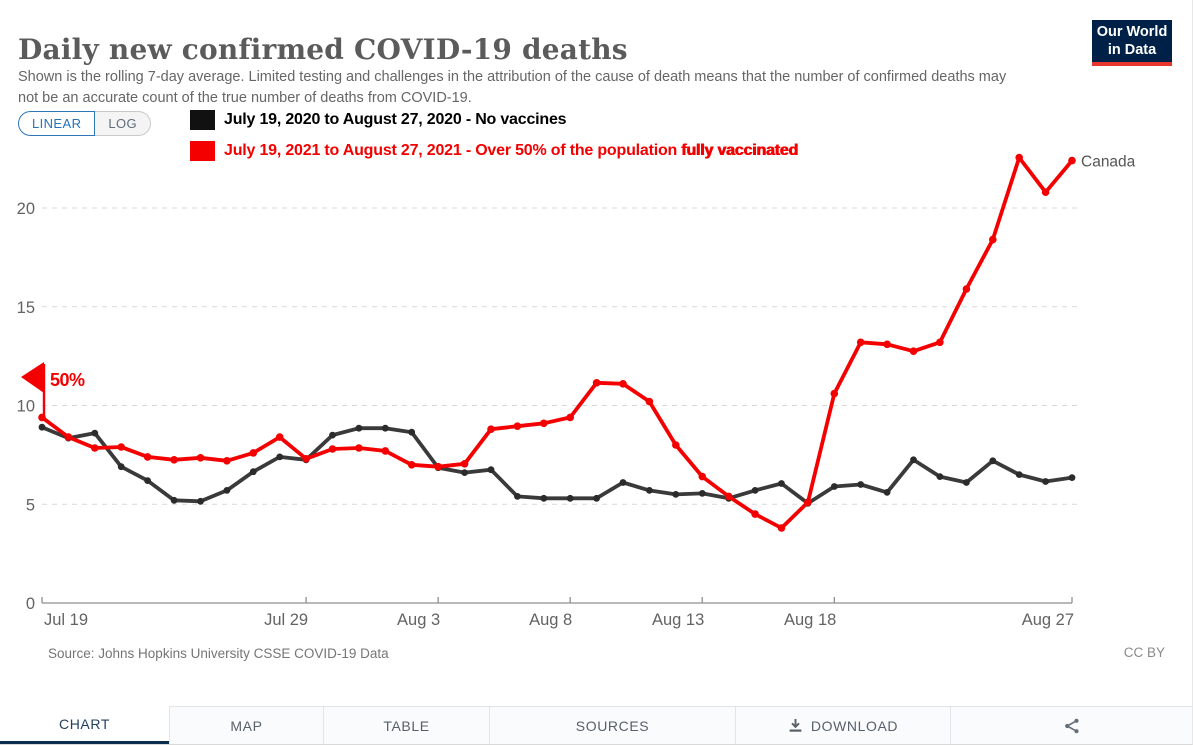 The height and width of the screenshot is (745, 1193). Describe the element at coordinates (795, 725) in the screenshot. I see `download-icon` at that location.